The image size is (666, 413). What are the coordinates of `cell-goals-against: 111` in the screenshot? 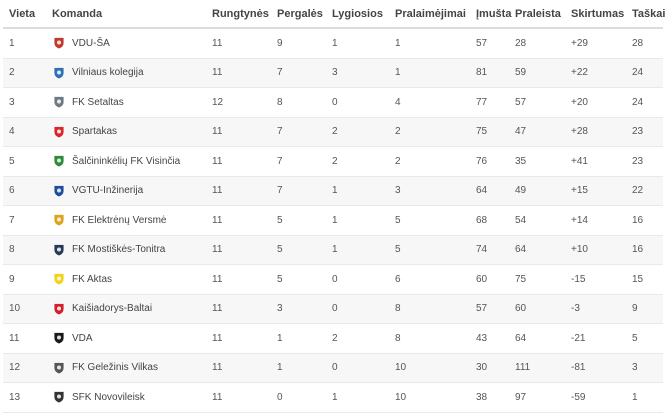 It's located at (537, 368).